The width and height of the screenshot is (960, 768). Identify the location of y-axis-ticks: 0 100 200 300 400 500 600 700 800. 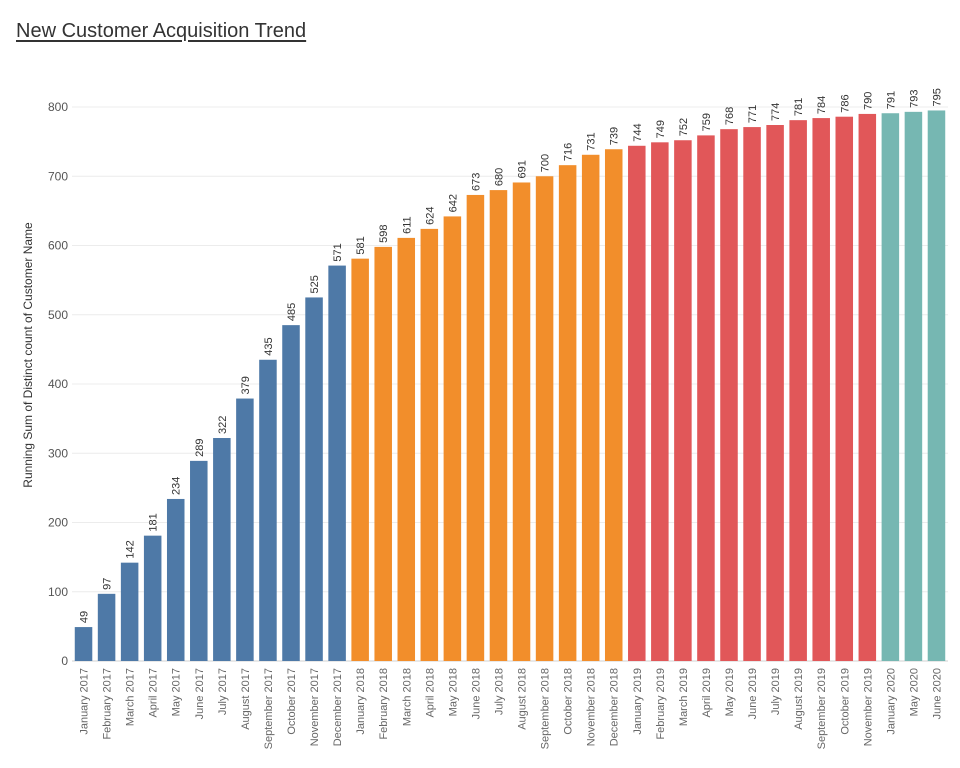
(58, 384).